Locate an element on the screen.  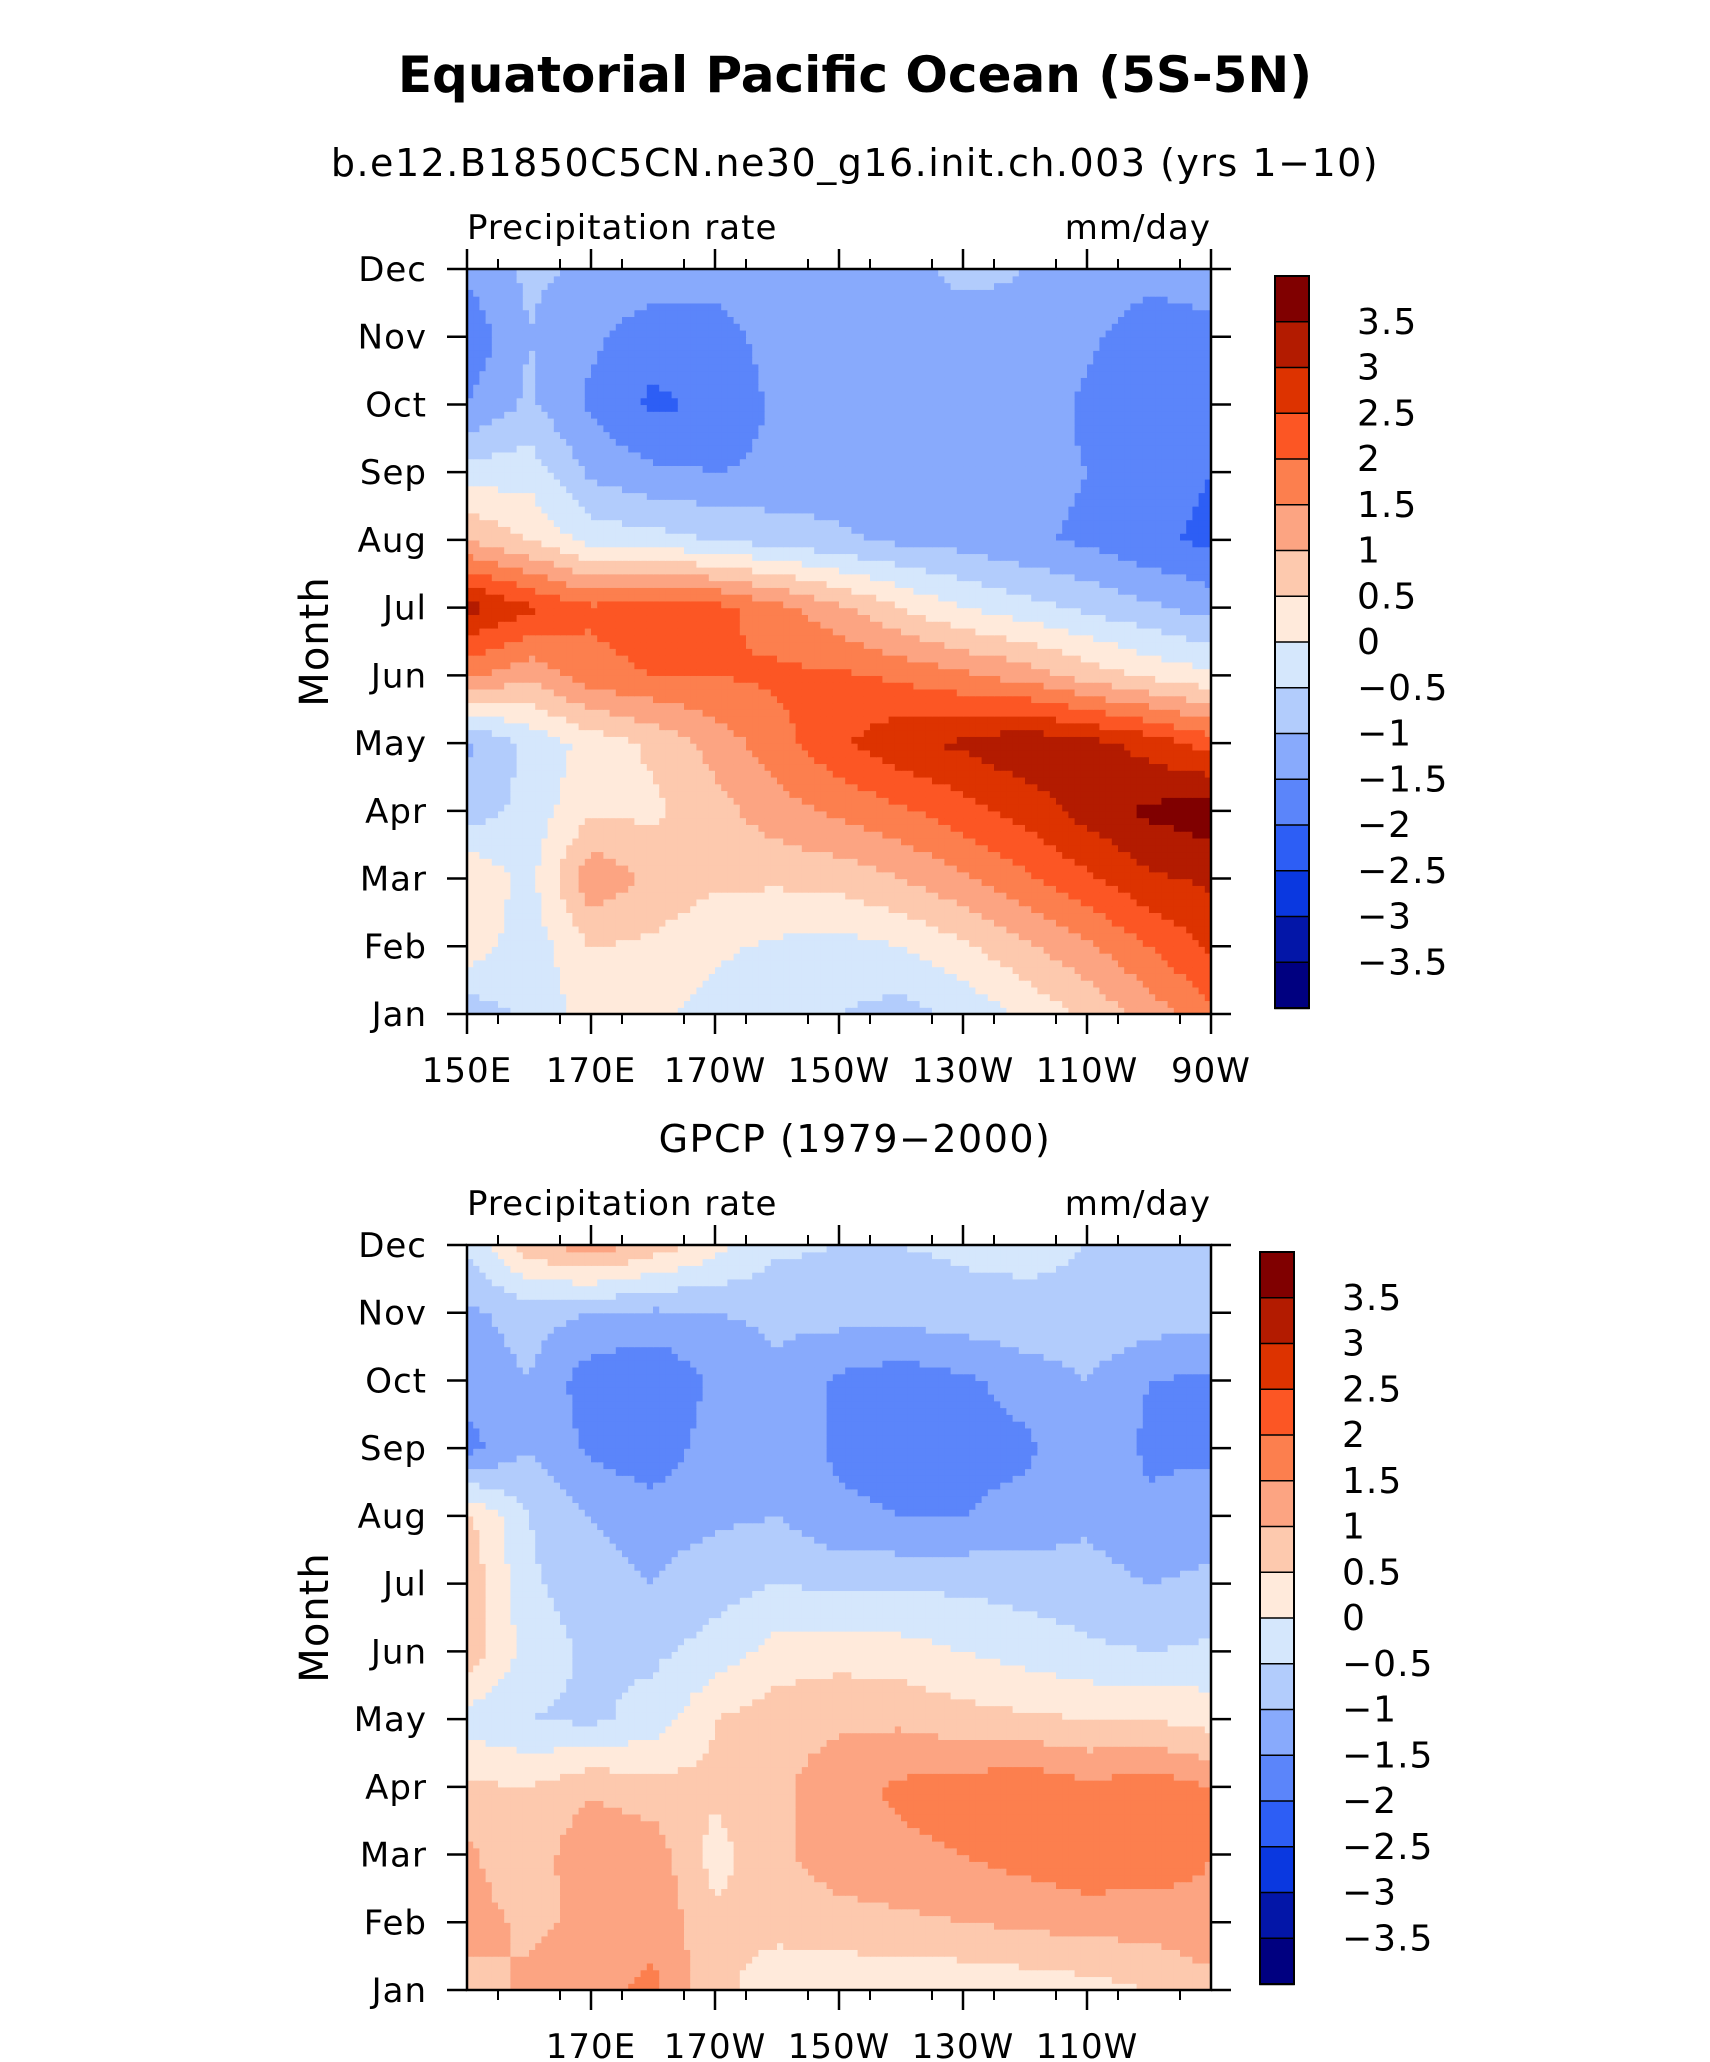
units-label: mm/day is located at coordinates (1138, 228).